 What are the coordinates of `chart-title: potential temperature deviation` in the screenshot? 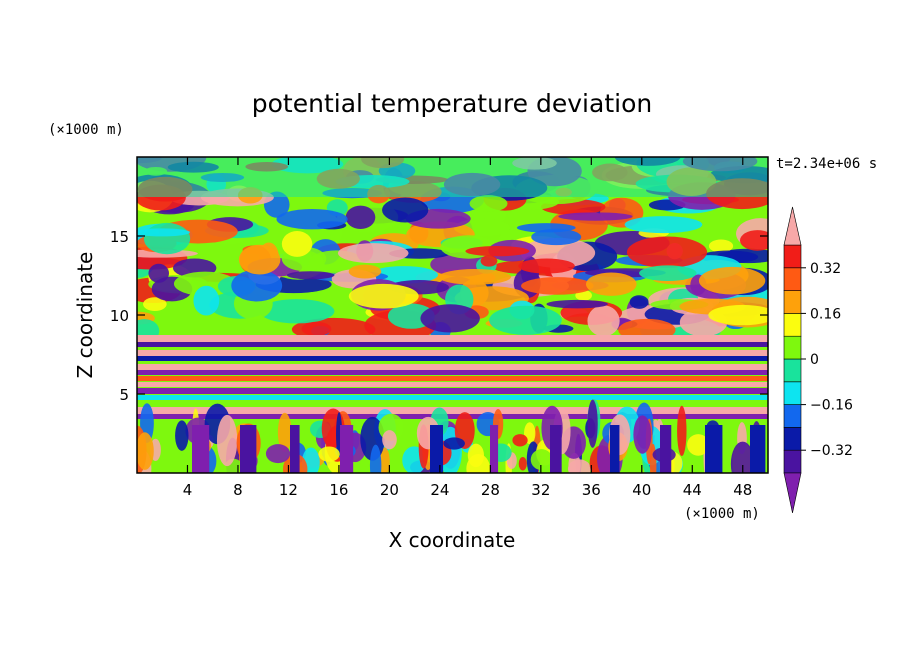 It's located at (452, 103).